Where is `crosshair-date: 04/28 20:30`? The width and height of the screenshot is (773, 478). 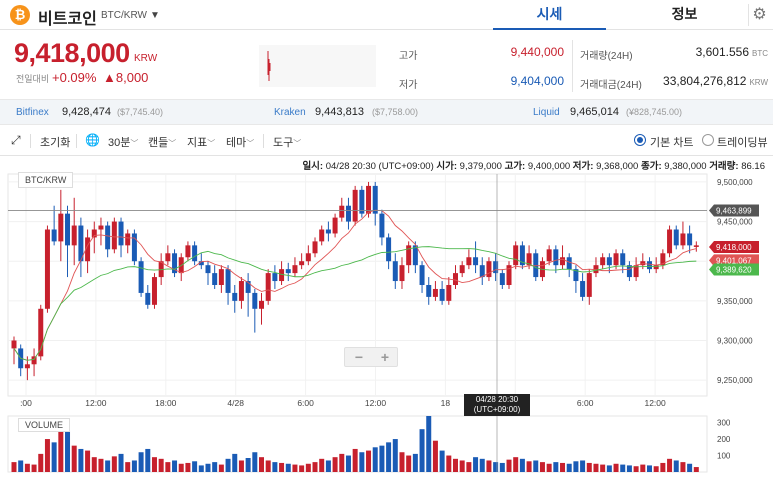 crosshair-date: 04/28 20:30 is located at coordinates (497, 399).